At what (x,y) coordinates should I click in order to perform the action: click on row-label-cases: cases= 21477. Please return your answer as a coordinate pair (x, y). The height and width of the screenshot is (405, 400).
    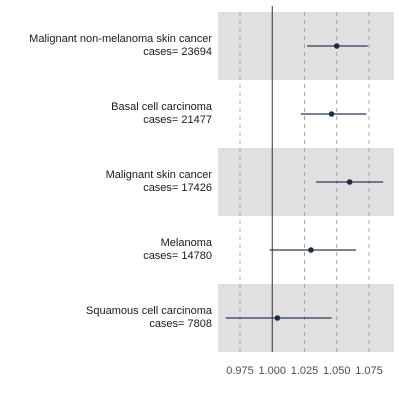
    Looking at the image, I should click on (177, 120).